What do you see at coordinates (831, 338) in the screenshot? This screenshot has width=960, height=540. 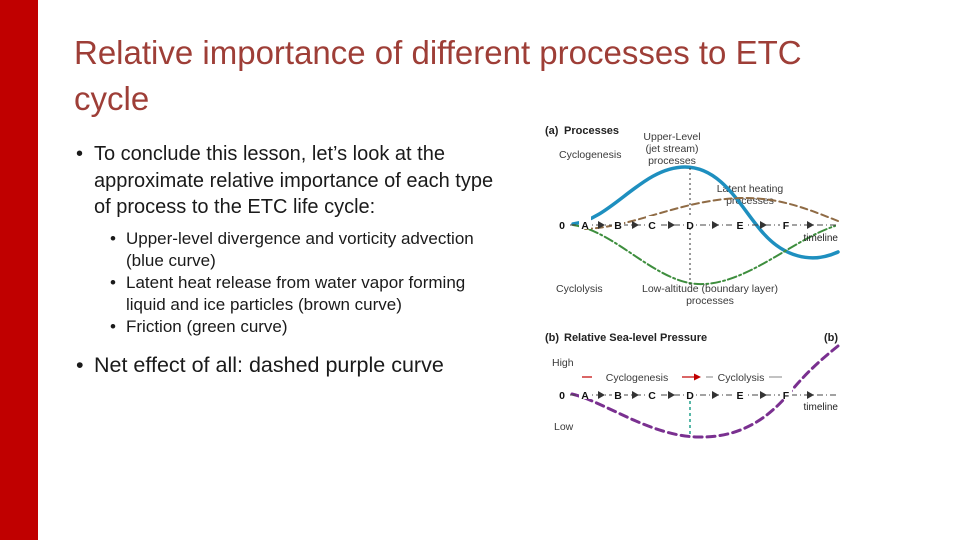 I see `panel-b-tag-right: (b)` at bounding box center [831, 338].